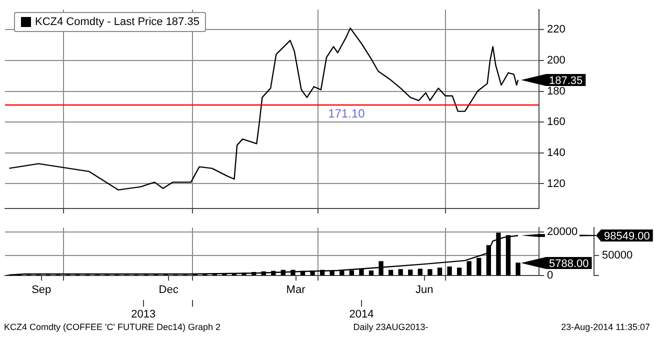 This screenshot has width=654, height=337. What do you see at coordinates (42, 290) in the screenshot?
I see `x-tick-label: Sep` at bounding box center [42, 290].